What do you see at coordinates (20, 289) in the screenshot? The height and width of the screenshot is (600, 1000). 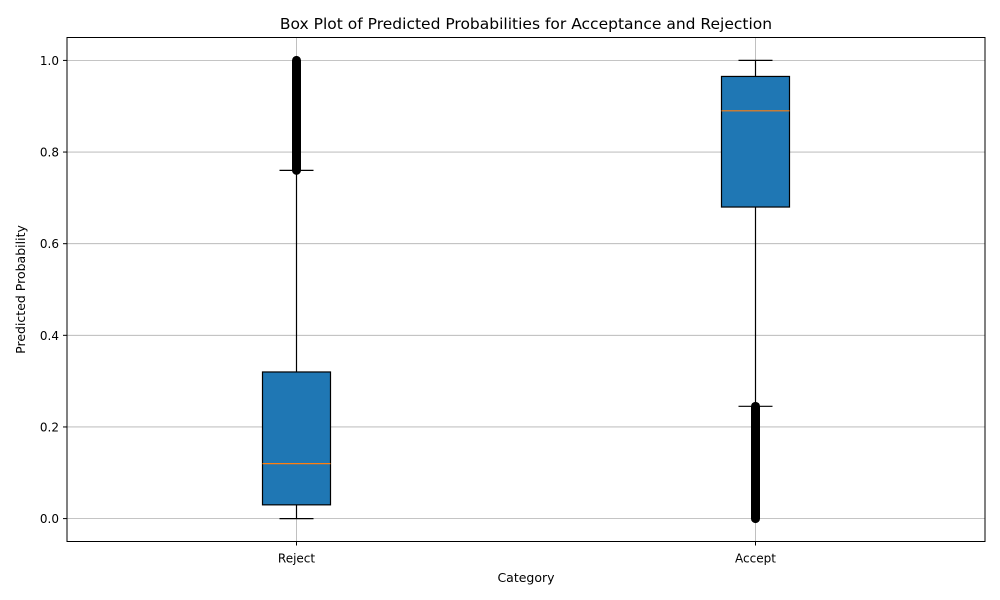 I see `y-axis-label: Predicted Probability` at bounding box center [20, 289].